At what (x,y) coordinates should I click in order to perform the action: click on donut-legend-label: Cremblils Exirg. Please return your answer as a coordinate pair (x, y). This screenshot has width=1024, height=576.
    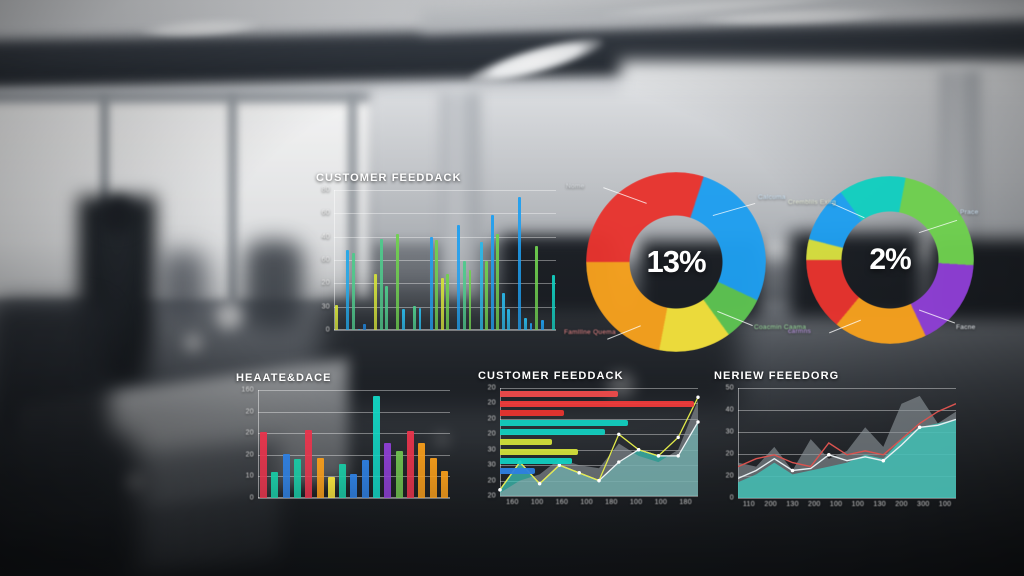
    Looking at the image, I should click on (812, 202).